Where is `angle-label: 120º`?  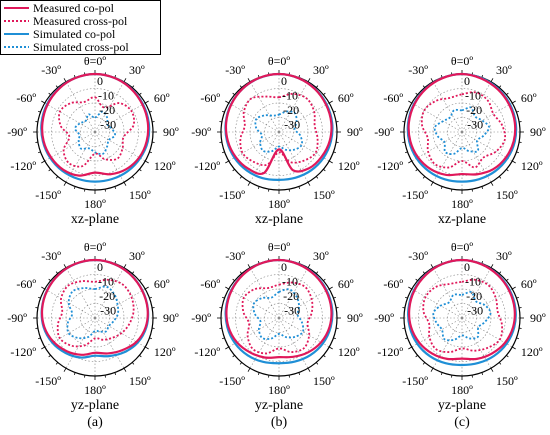 angle-label: 120º is located at coordinates (349, 352).